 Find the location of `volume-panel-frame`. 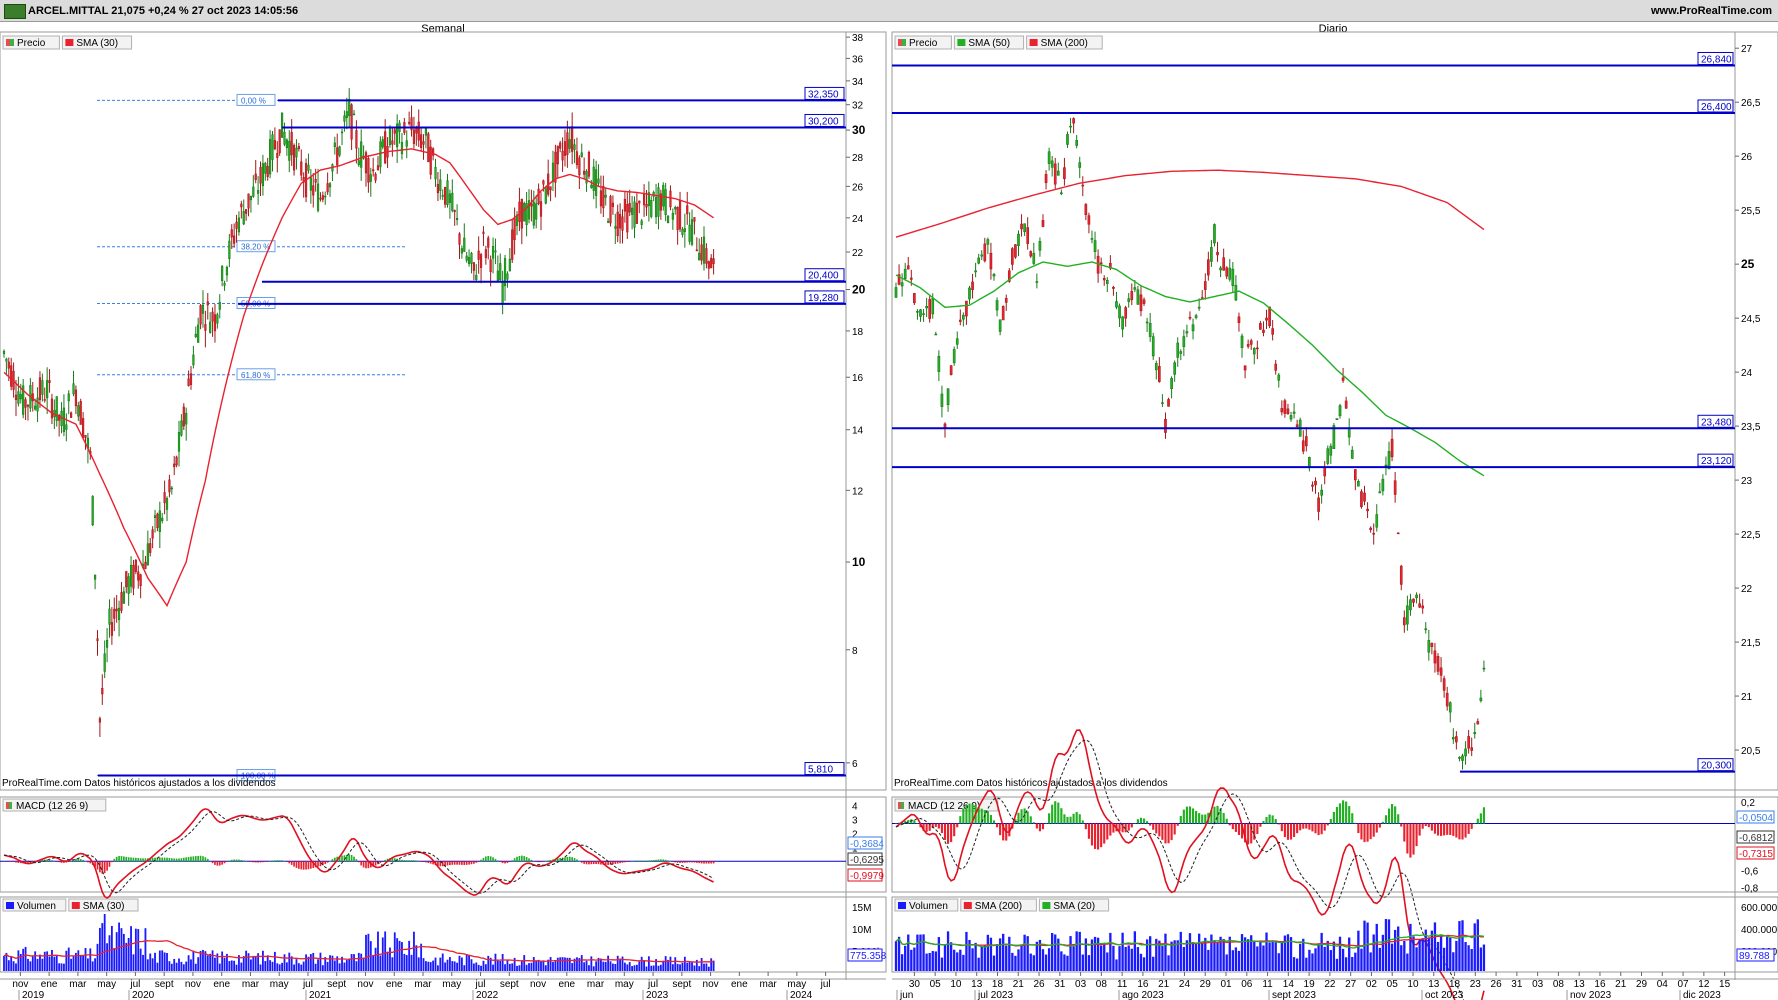

volume-panel-frame is located at coordinates (1334, 934).